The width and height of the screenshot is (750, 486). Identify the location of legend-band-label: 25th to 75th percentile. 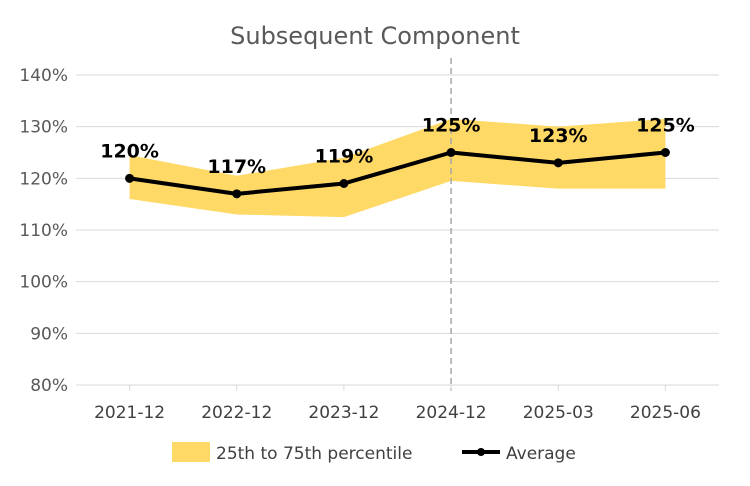
(314, 454).